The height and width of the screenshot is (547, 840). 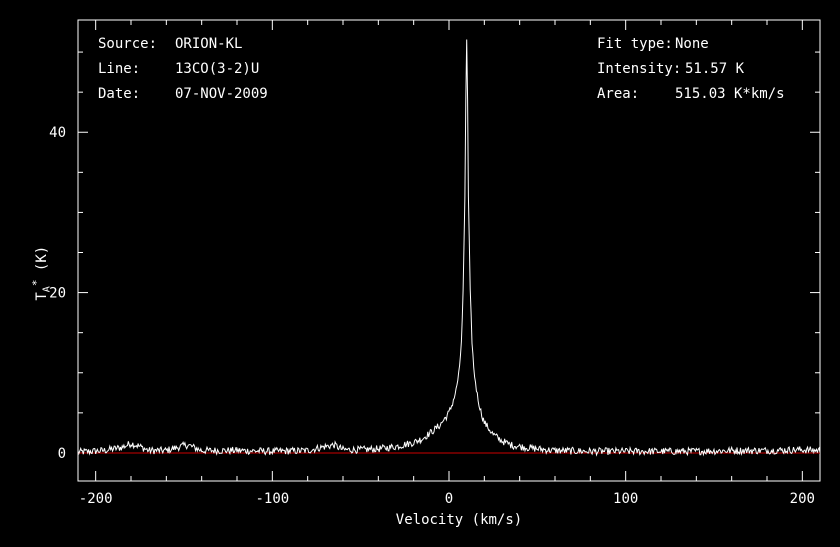 I want to click on y-axis-label: TA* (K), so click(x=41, y=273).